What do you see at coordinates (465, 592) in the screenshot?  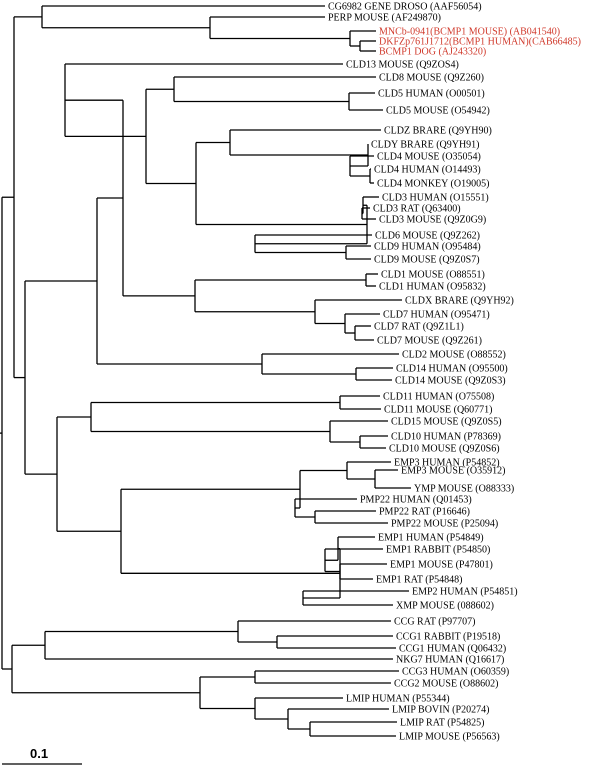 I see `leaf-label: EMP2 HUMAN (P54851)` at bounding box center [465, 592].